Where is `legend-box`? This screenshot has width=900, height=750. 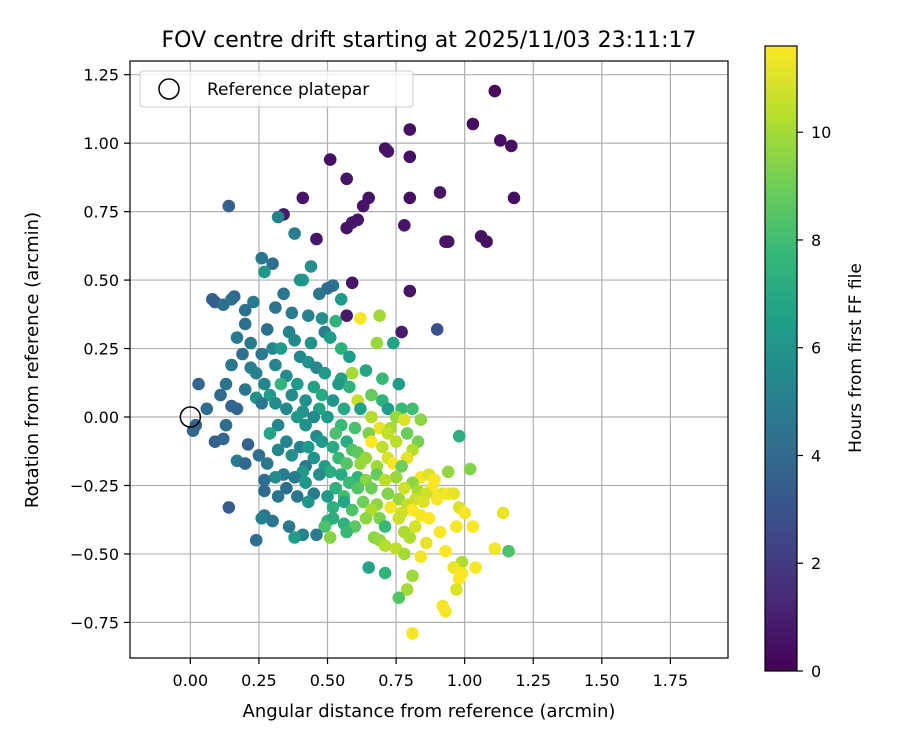 legend-box is located at coordinates (276, 89).